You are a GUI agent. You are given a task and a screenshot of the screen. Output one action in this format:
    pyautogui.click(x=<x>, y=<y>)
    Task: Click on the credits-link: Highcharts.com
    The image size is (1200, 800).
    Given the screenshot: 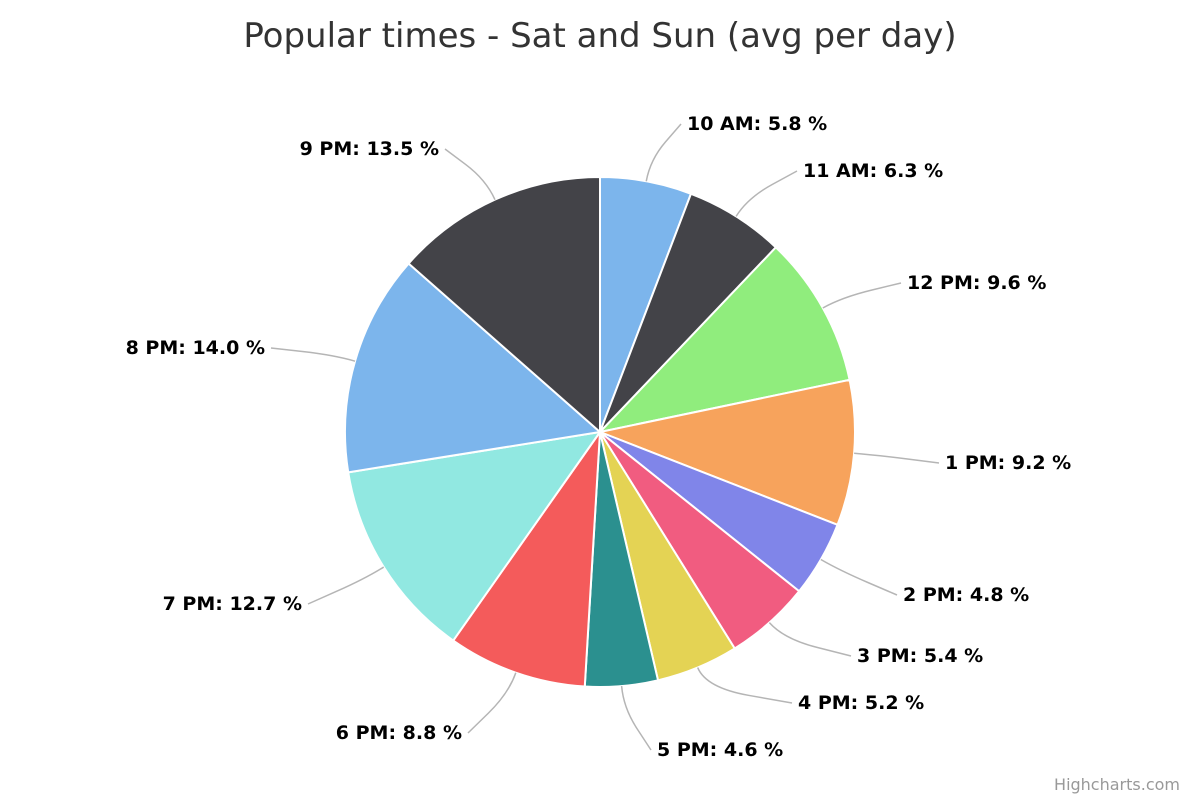 What is the action you would take?
    pyautogui.click(x=1117, y=784)
    